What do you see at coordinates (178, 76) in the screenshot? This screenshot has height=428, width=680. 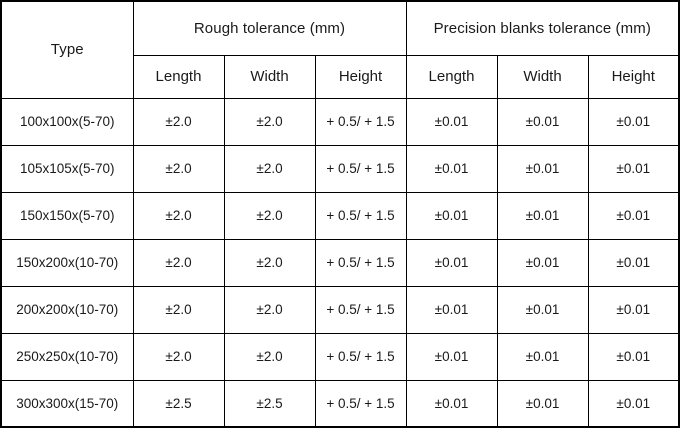 I see `rough-length-header: Length` at bounding box center [178, 76].